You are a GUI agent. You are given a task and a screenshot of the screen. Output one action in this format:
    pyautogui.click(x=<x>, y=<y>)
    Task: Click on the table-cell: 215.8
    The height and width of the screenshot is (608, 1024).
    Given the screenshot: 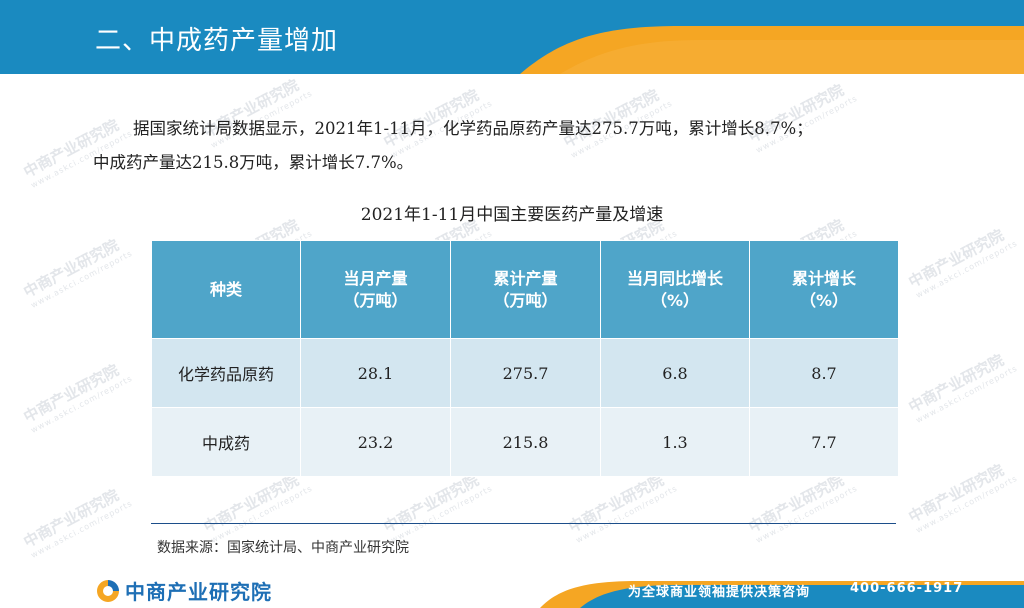 What is the action you would take?
    pyautogui.click(x=525, y=442)
    